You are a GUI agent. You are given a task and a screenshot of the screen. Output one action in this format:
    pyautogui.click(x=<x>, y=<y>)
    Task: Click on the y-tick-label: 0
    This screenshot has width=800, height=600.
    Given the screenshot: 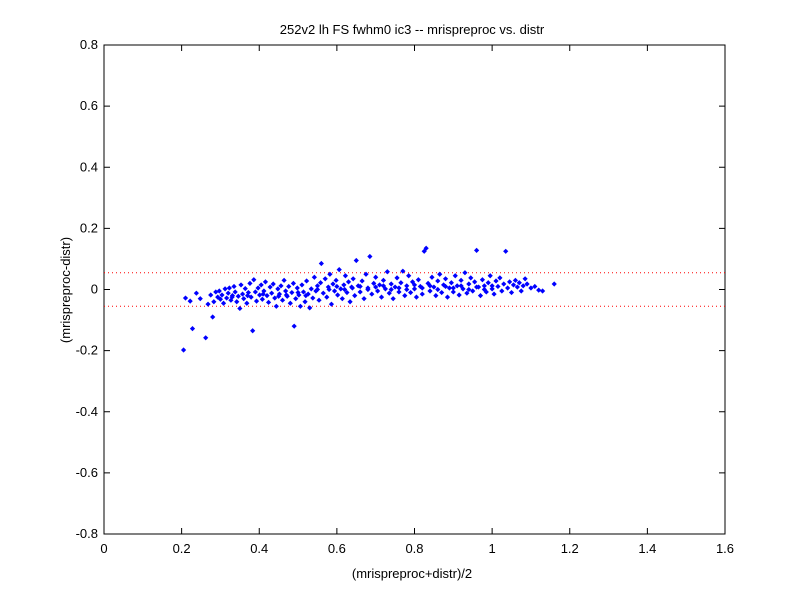 What is the action you would take?
    pyautogui.click(x=94, y=289)
    